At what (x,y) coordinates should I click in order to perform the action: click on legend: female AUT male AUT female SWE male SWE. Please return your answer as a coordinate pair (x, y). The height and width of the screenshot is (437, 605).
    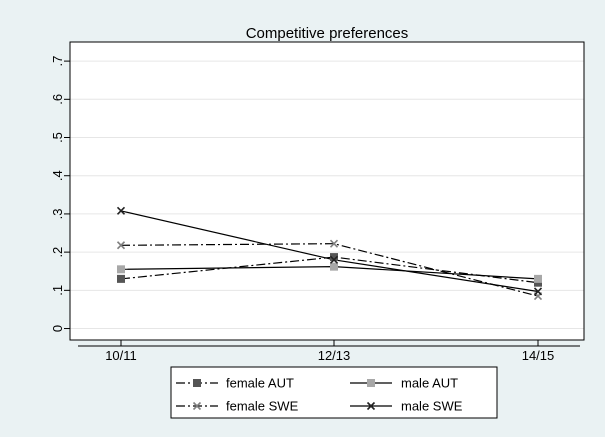
    Looking at the image, I should click on (334, 392).